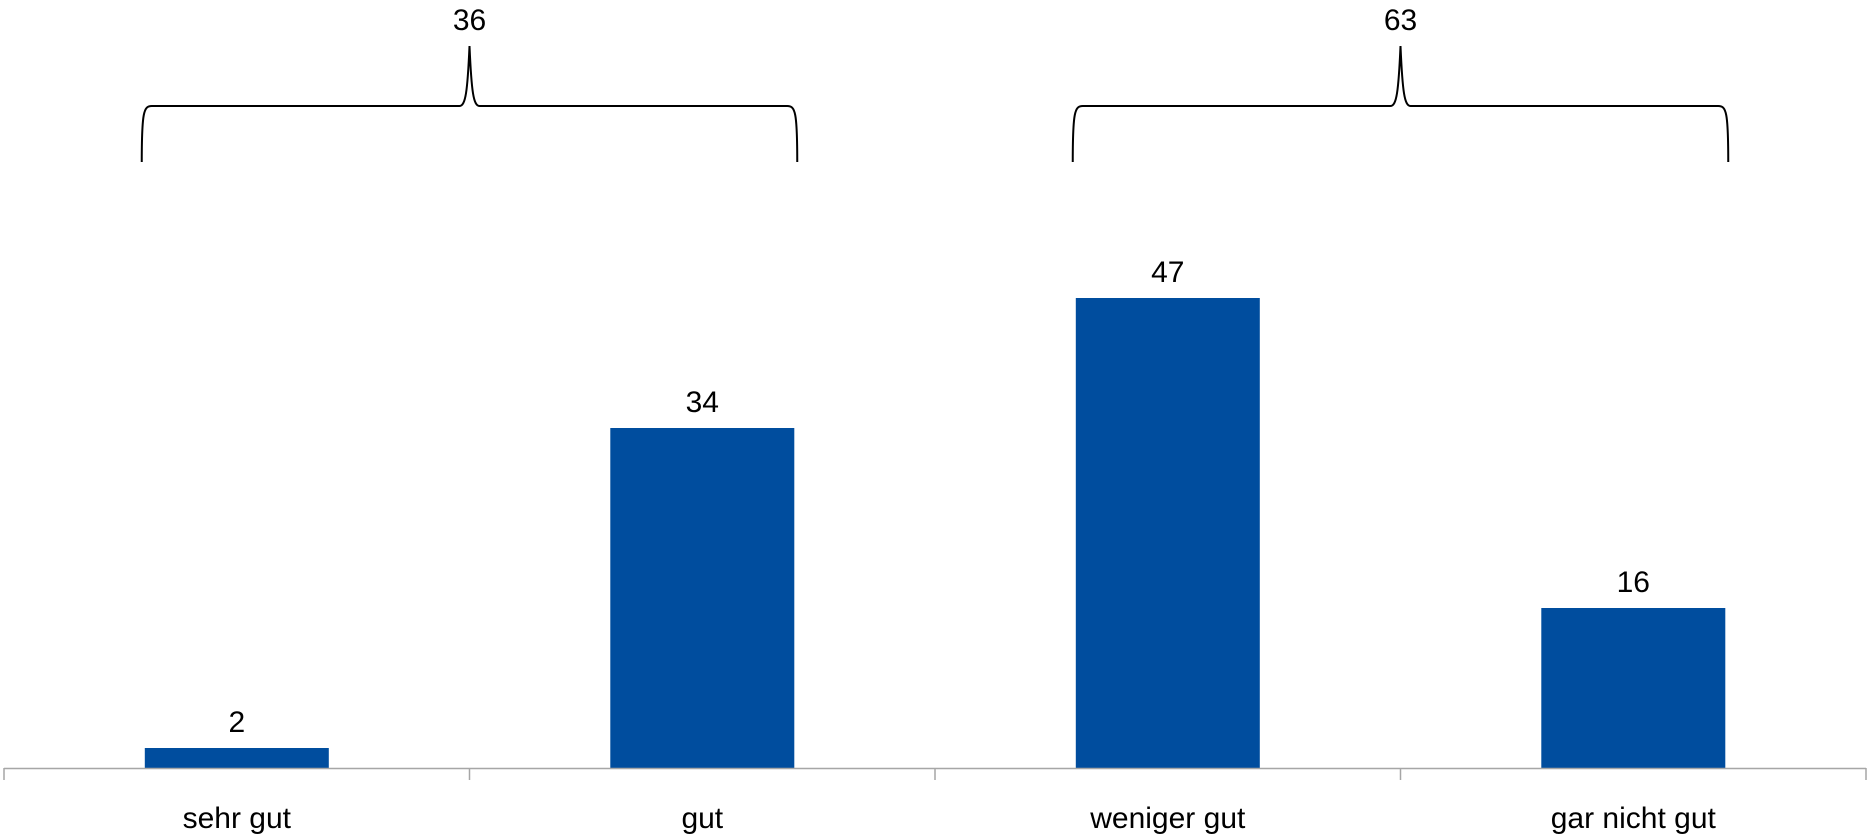 Image resolution: width=1870 pixels, height=839 pixels. I want to click on group-total-label-1: 63, so click(1400, 20).